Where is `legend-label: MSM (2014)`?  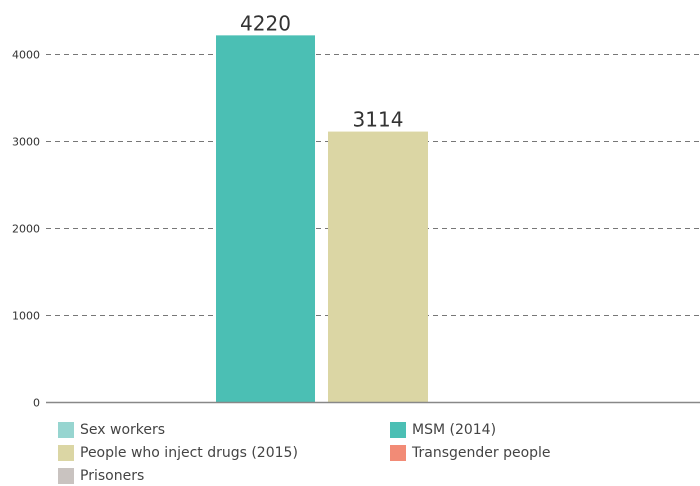
legend-label: MSM (2014) is located at coordinates (454, 430).